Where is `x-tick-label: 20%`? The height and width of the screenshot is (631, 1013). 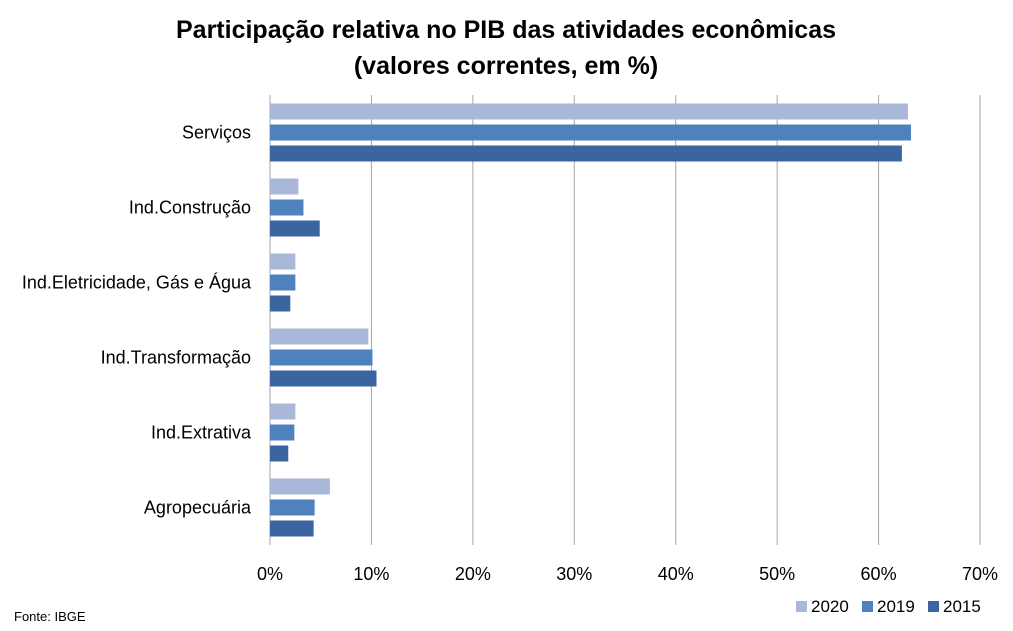 x-tick-label: 20% is located at coordinates (473, 574).